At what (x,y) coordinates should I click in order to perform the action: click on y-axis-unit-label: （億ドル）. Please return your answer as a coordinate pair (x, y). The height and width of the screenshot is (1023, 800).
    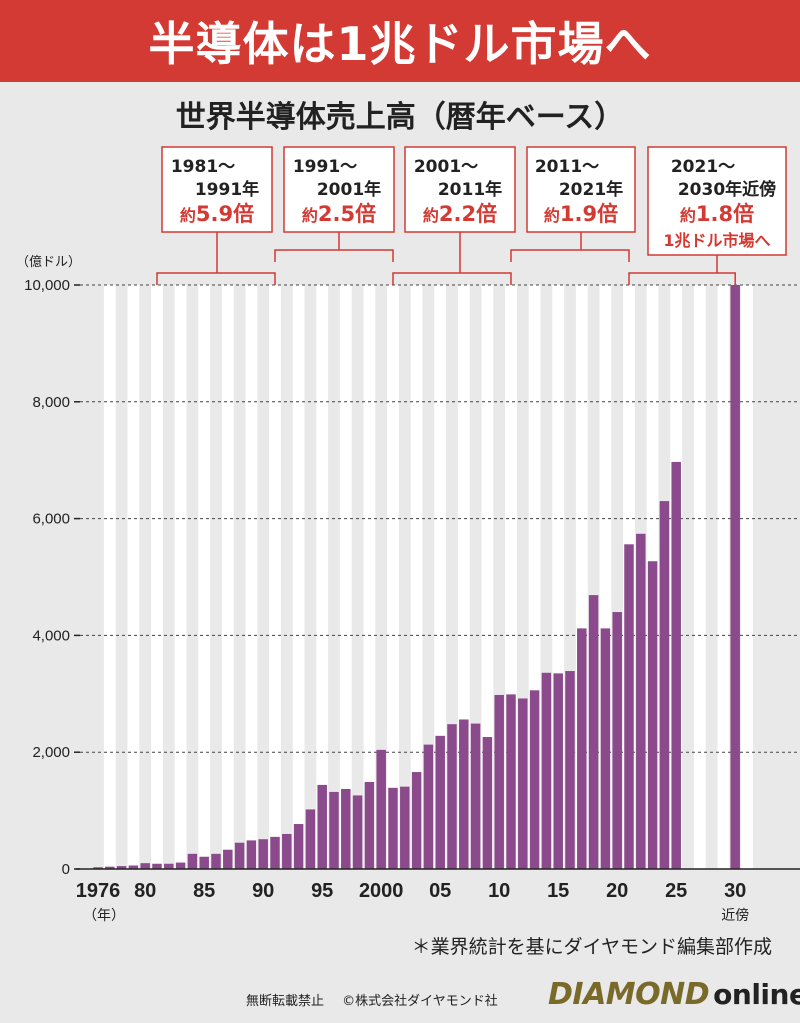
    Looking at the image, I should click on (48, 262).